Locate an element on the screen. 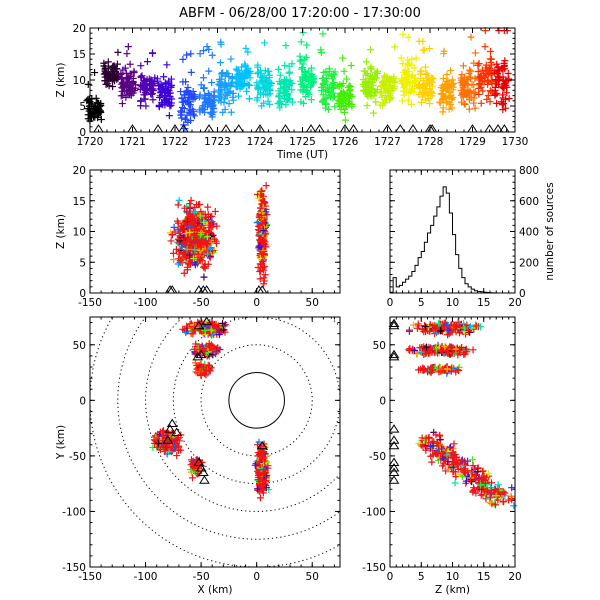 This screenshot has height=600, width=600. plan-view-x-tick-label: -150 is located at coordinates (90, 577).